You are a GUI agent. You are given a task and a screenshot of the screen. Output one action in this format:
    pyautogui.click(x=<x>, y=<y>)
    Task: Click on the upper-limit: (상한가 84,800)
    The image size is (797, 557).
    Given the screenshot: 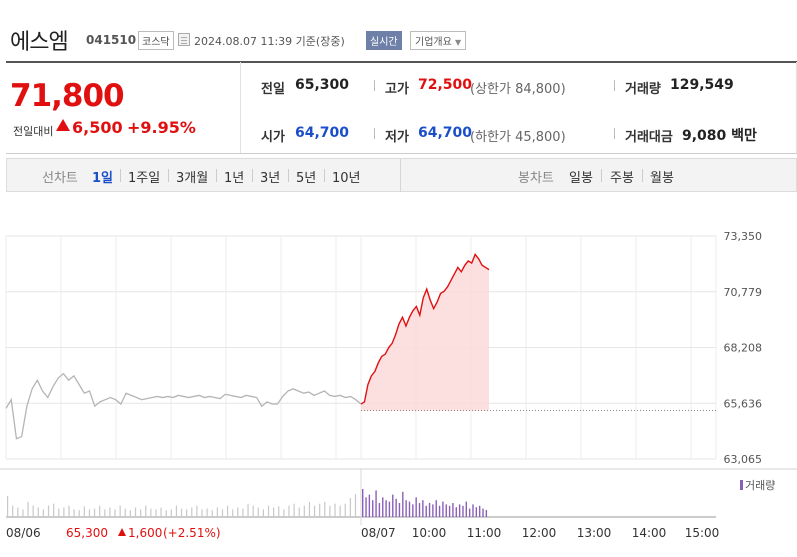 What is the action you would take?
    pyautogui.click(x=518, y=89)
    